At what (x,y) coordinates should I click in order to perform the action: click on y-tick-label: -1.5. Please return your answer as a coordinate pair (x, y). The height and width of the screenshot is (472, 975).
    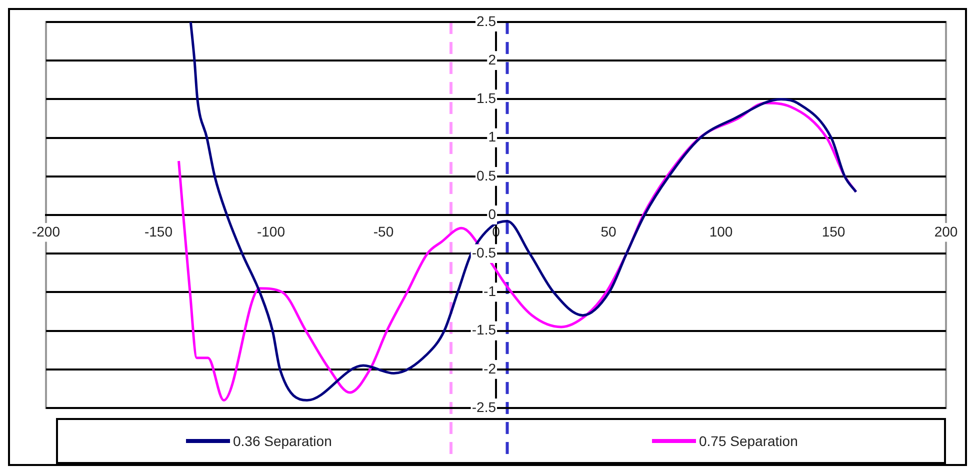
    Looking at the image, I should click on (484, 330).